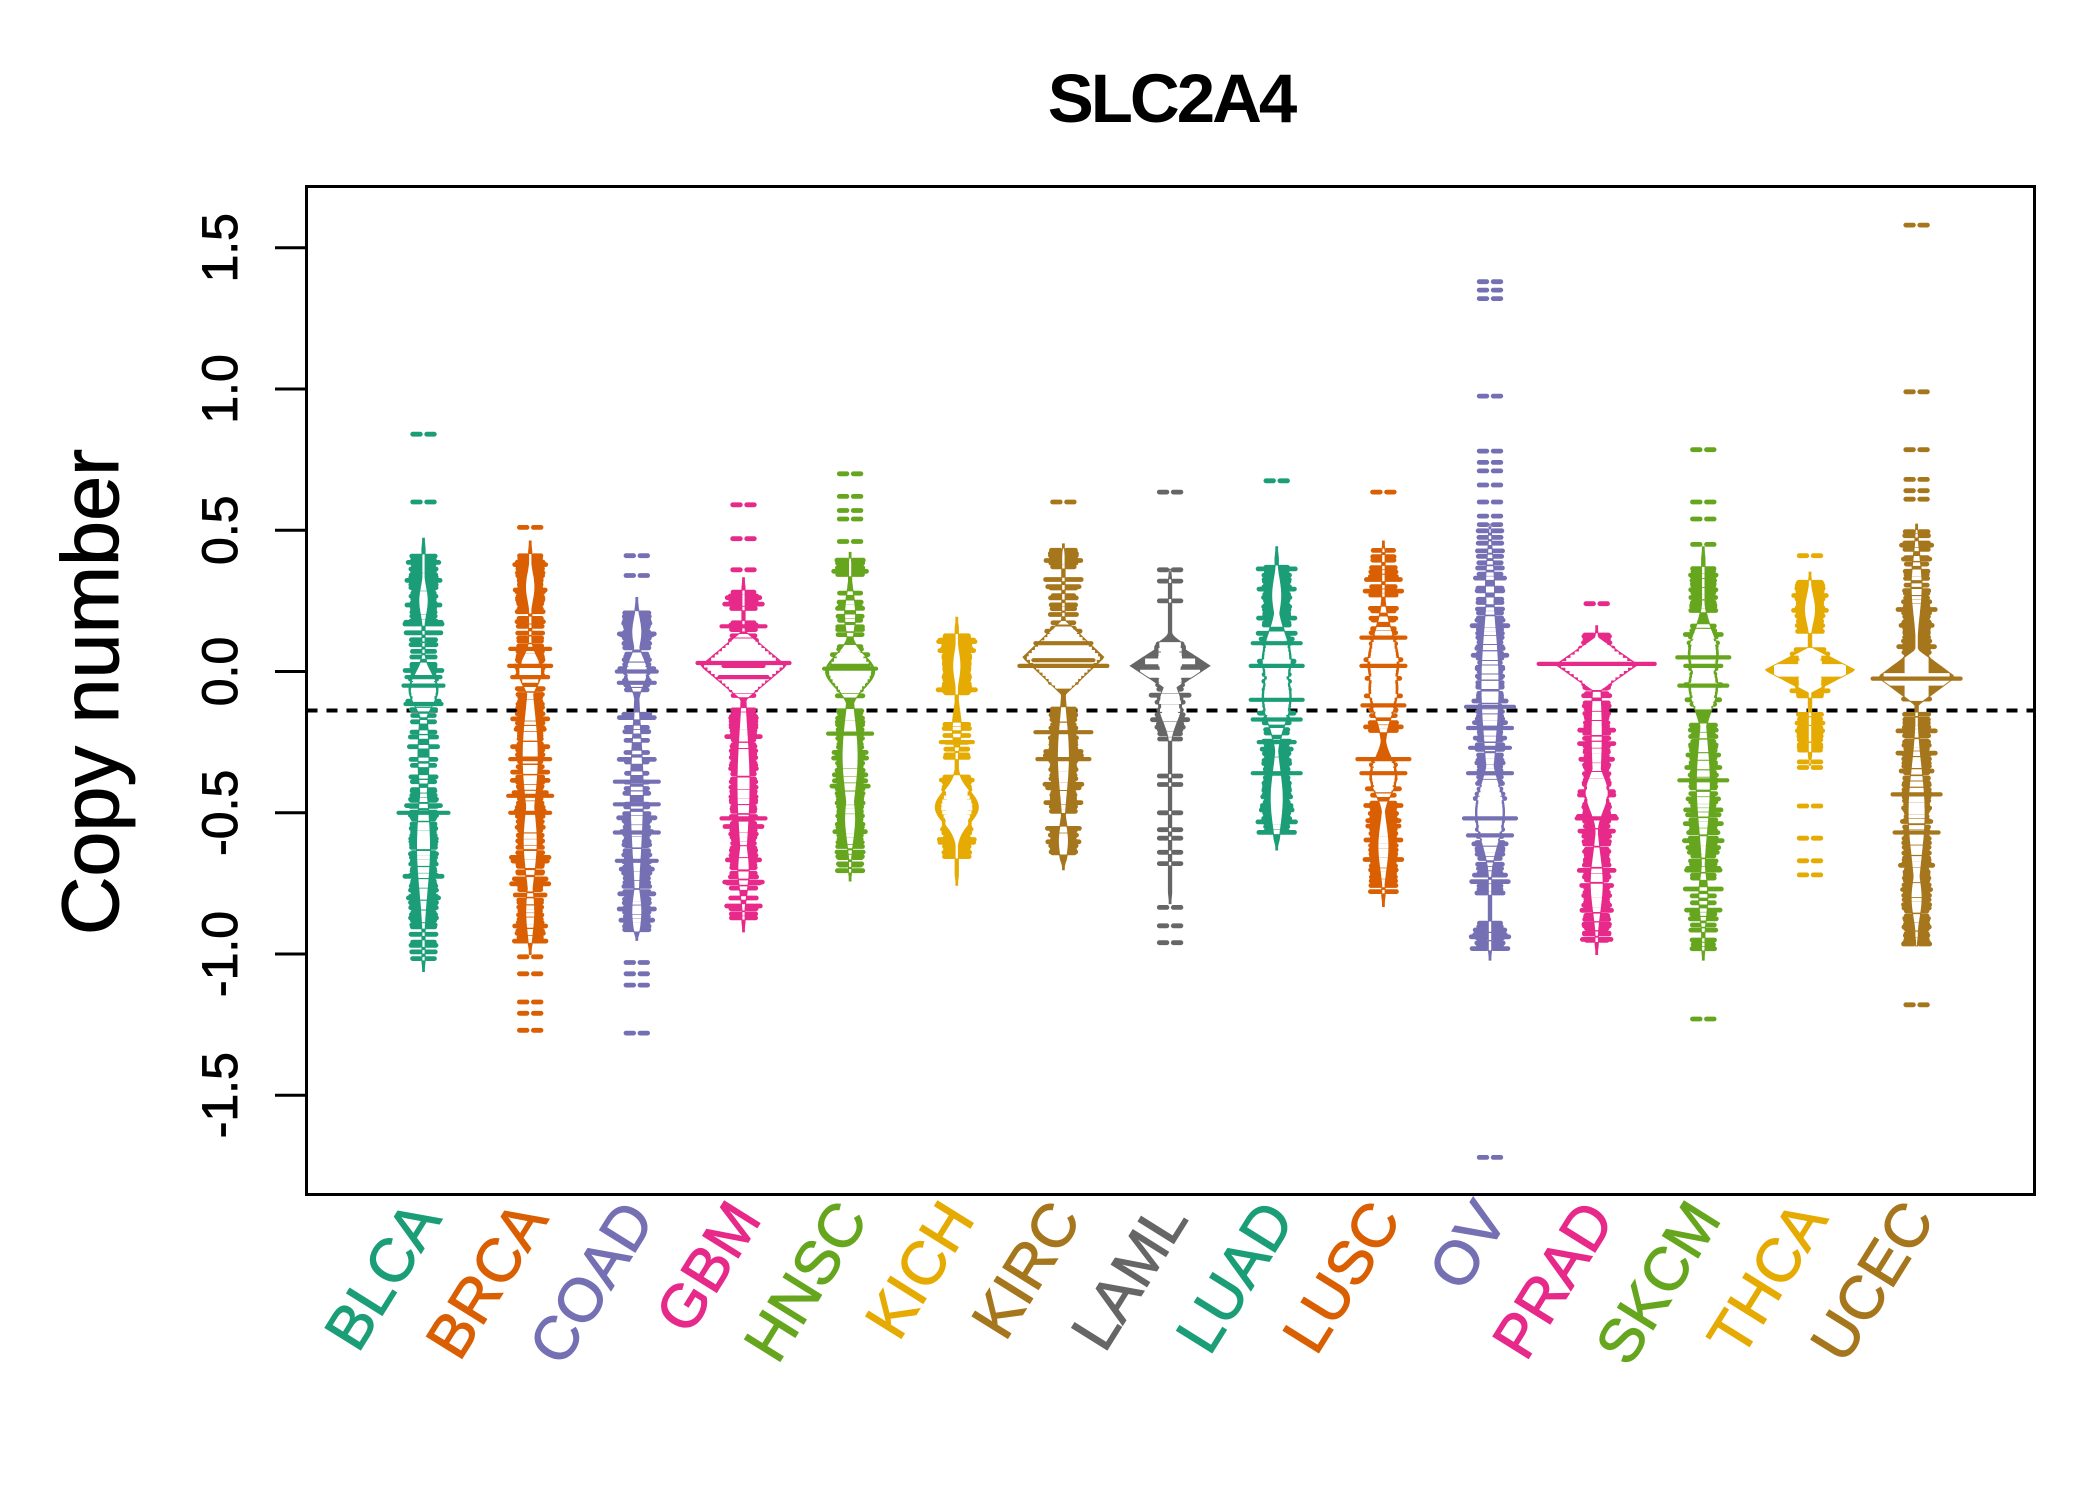 This screenshot has height=1505, width=2100. What do you see at coordinates (1172, 98) in the screenshot?
I see `svg-text: SLC2A4` at bounding box center [1172, 98].